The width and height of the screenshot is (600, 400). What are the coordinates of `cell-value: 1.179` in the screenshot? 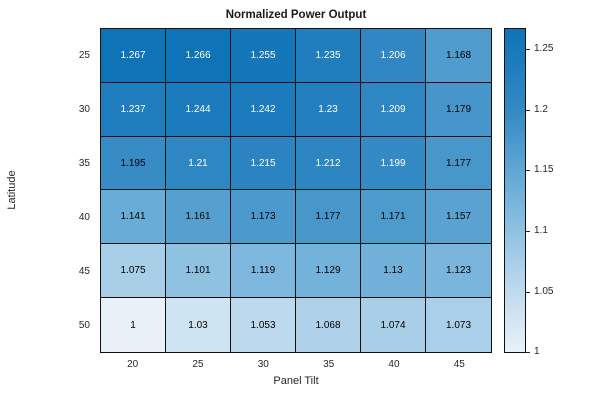 It's located at (458, 109).